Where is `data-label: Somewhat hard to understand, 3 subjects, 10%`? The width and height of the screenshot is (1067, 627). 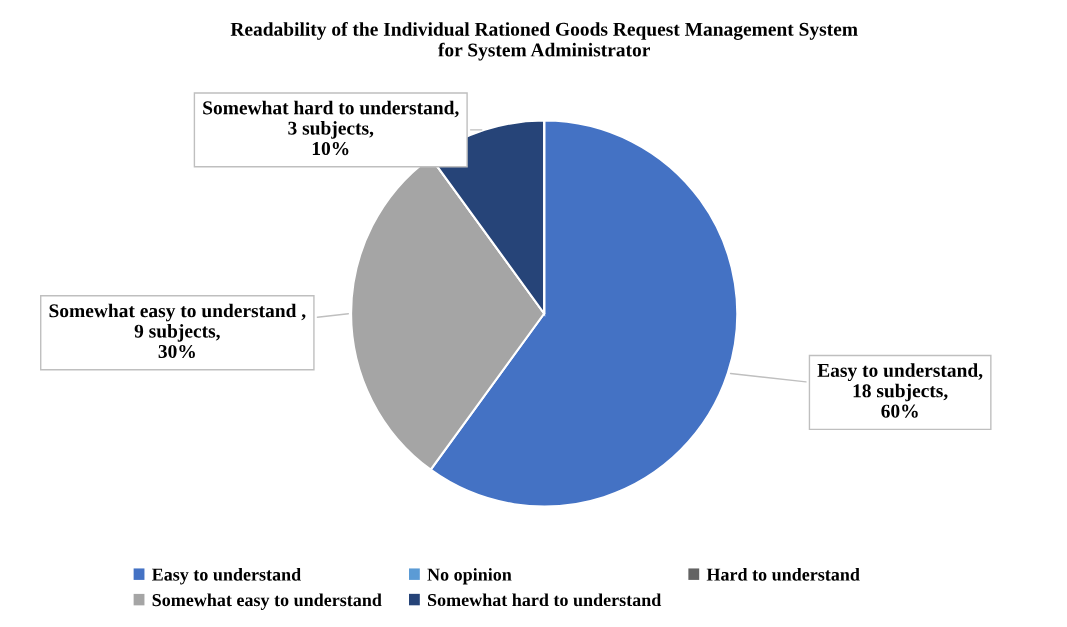 data-label: Somewhat hard to understand, 3 subjects, 10% is located at coordinates (331, 128).